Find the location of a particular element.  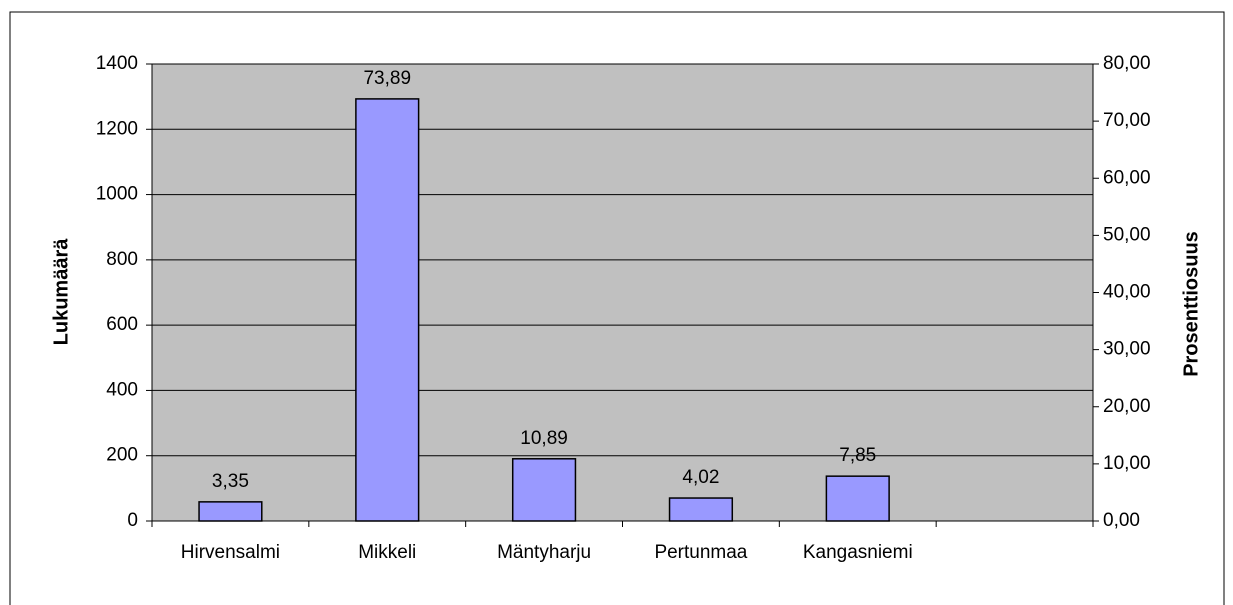

y-tick-label: 200 is located at coordinates (122, 455).